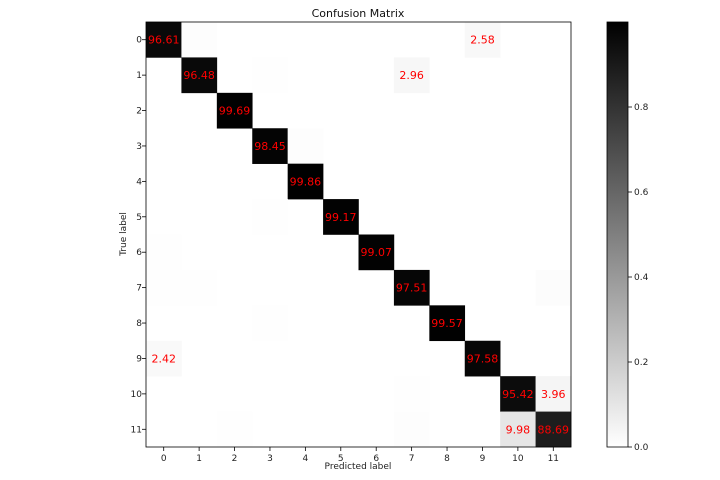 The width and height of the screenshot is (720, 480). I want to click on x-tick-label: 5, so click(341, 459).